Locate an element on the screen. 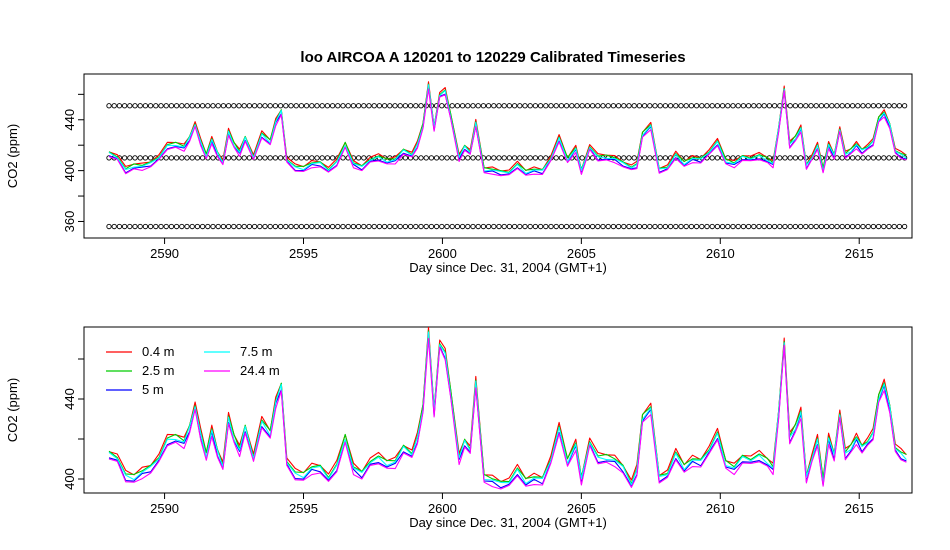 The height and width of the screenshot is (550, 950). x-tick-label: 2595 is located at coordinates (303, 508).